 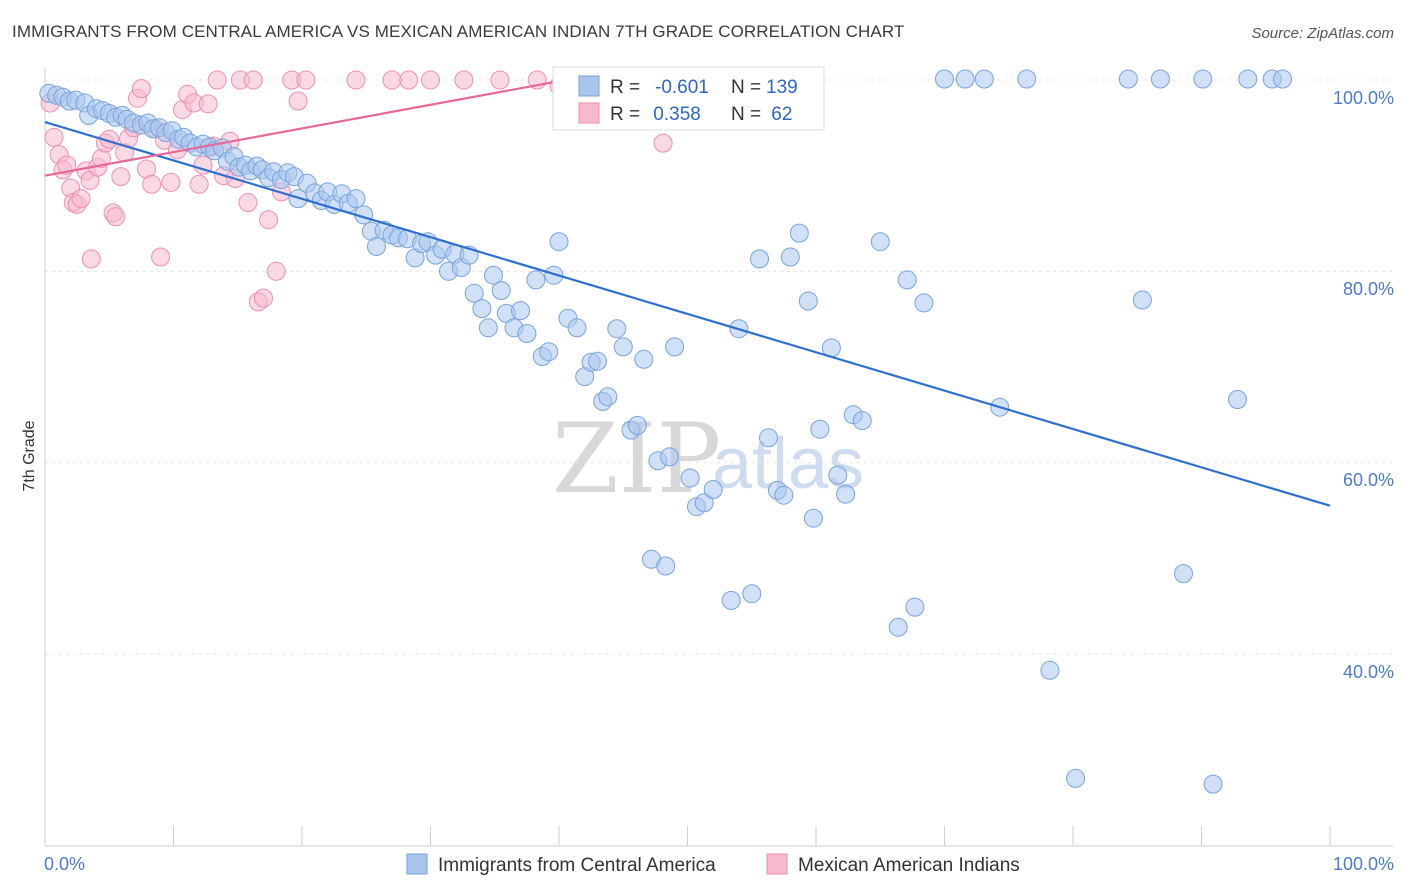 What do you see at coordinates (748, 87) in the screenshot?
I see `legend-n-label-blue: N =` at bounding box center [748, 87].